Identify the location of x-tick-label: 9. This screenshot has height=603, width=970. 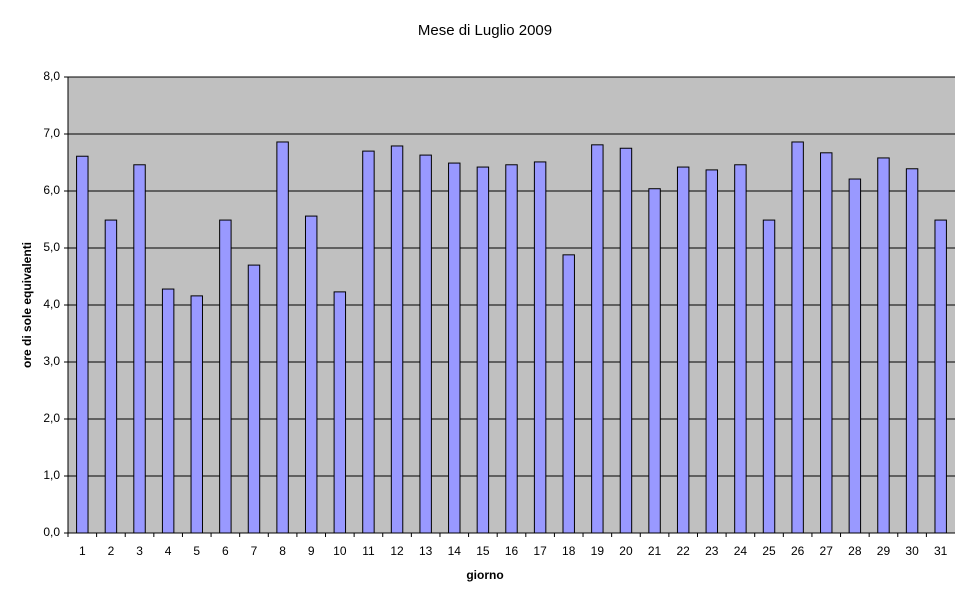
(311, 551).